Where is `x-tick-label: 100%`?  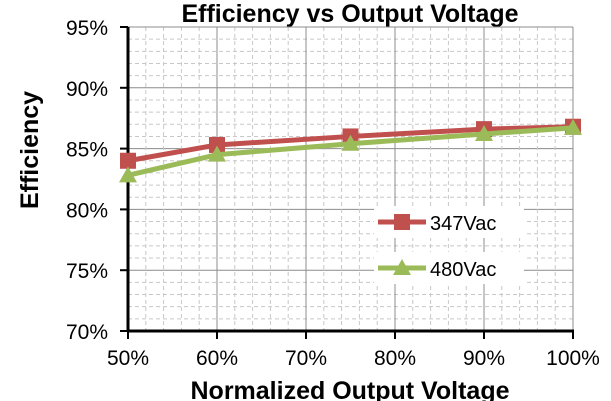
x-tick-label: 100% is located at coordinates (573, 358).